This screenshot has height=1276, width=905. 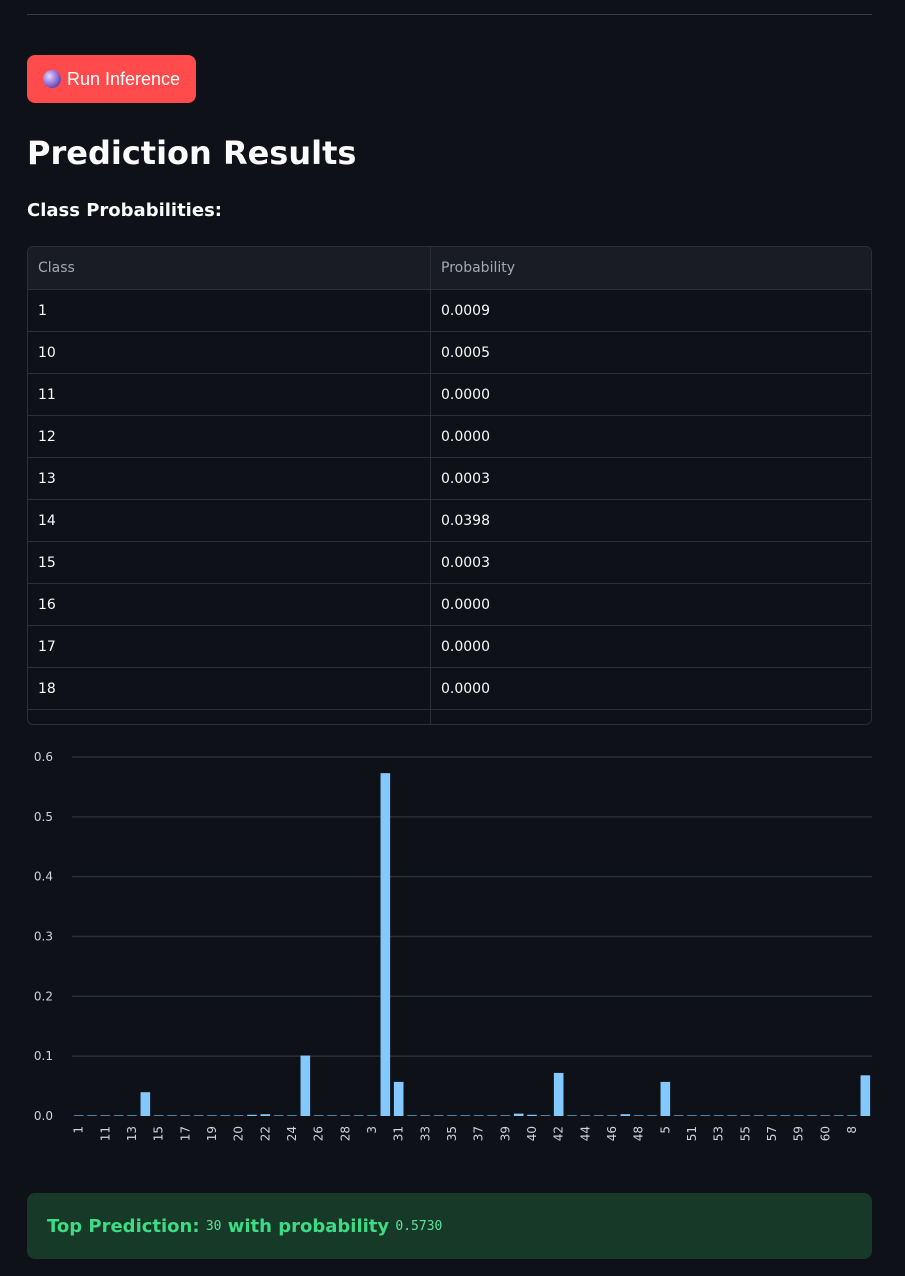 What do you see at coordinates (449, 521) in the screenshot?
I see `table-row: 14 0.0398` at bounding box center [449, 521].